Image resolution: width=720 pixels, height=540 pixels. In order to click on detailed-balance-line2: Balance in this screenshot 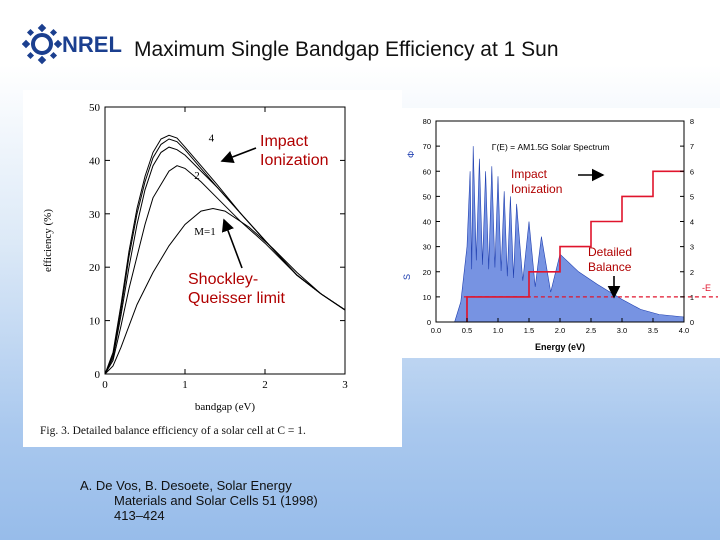, I will do `click(610, 267)`.